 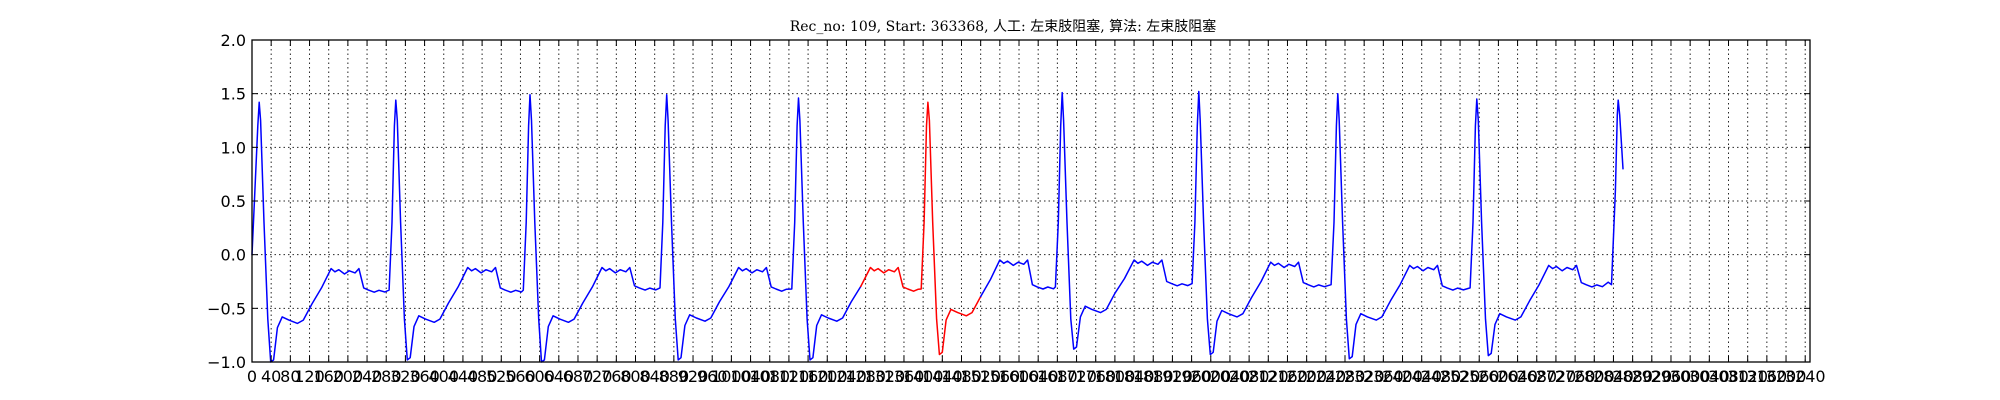 What do you see at coordinates (865, 376) in the screenshot?
I see `x-tick-label: 1280` at bounding box center [865, 376].